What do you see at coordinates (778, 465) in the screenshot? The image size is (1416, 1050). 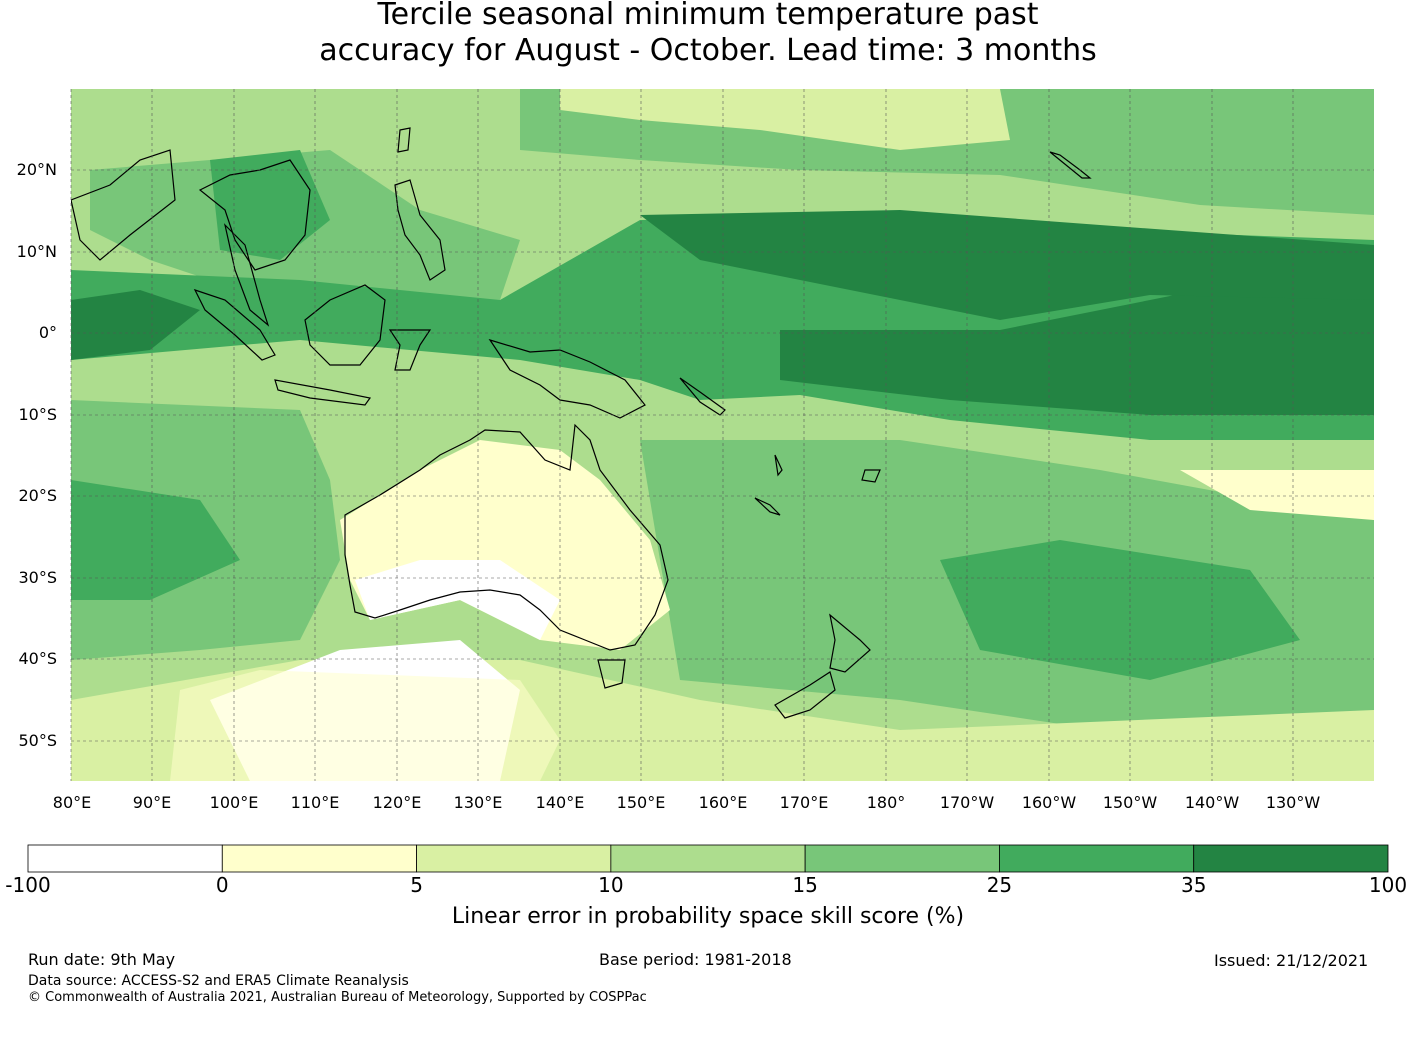 I see `coastline-vanuatu` at bounding box center [778, 465].